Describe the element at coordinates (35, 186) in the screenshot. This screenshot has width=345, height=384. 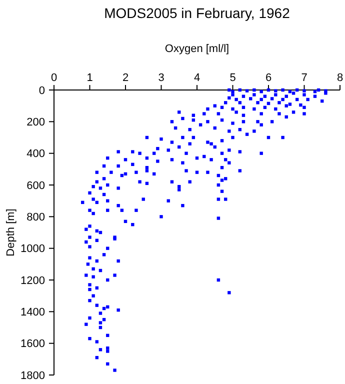
I see `y-tick-label: 600` at that location.